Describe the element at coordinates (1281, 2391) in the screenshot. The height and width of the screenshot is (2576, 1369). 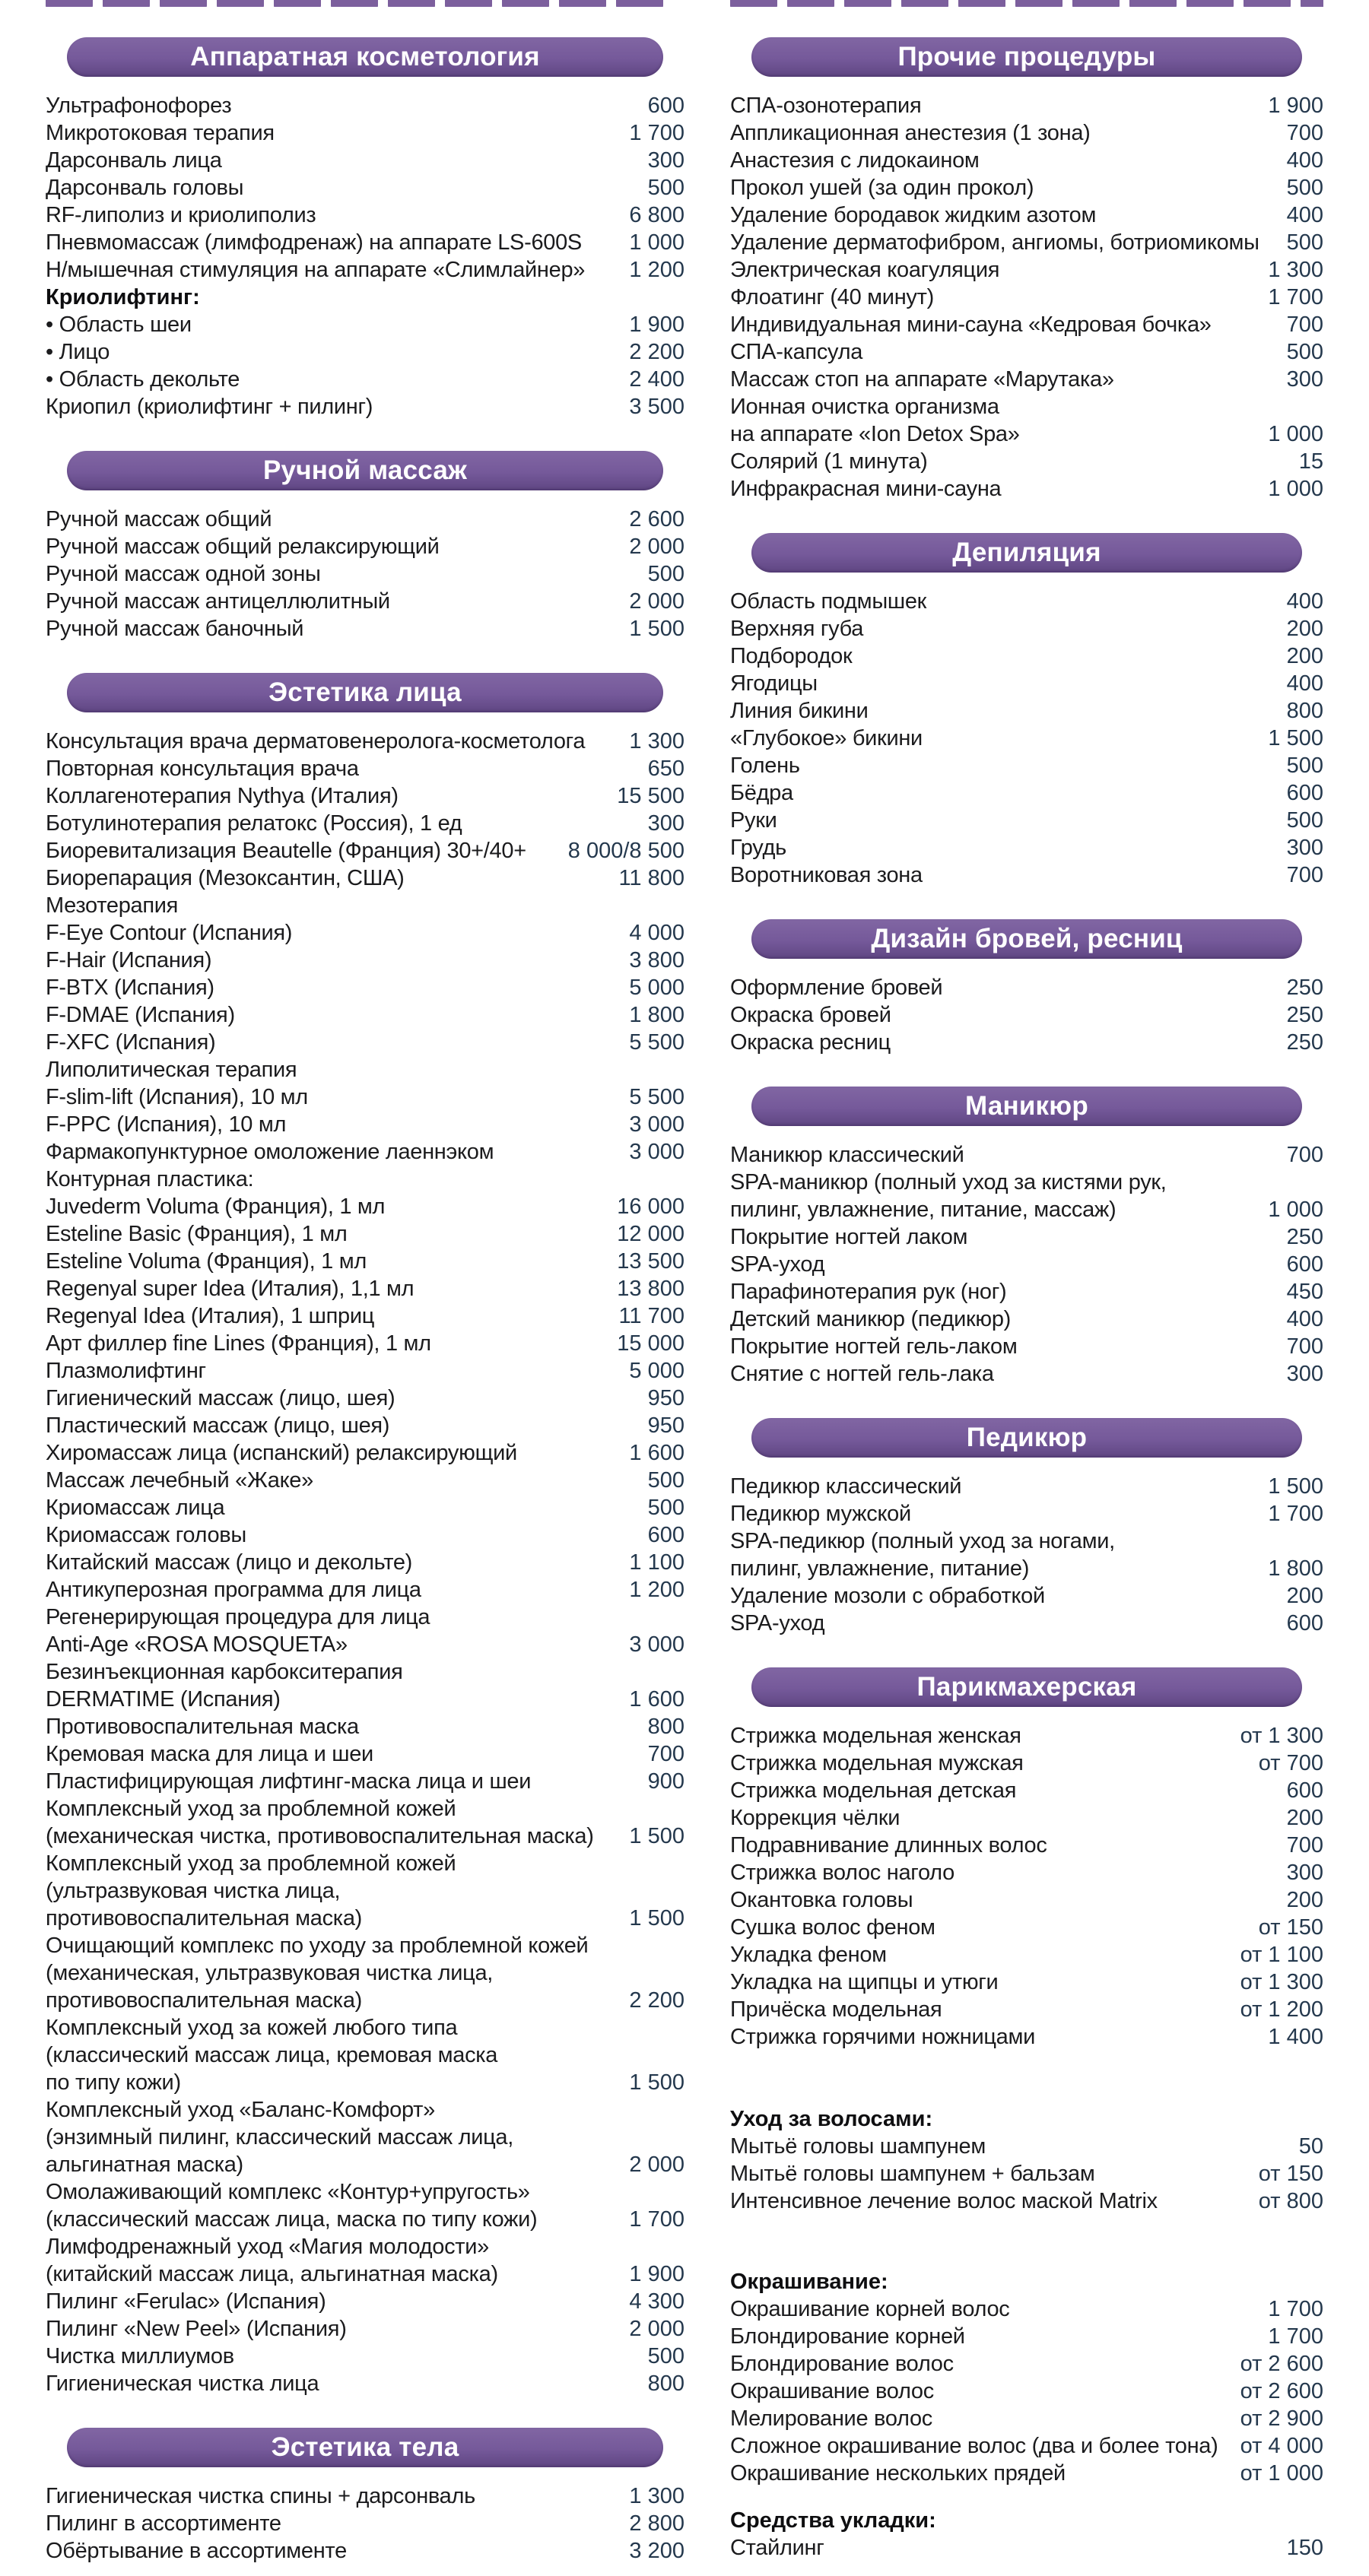
I see `service-price: от 2 600` at that location.